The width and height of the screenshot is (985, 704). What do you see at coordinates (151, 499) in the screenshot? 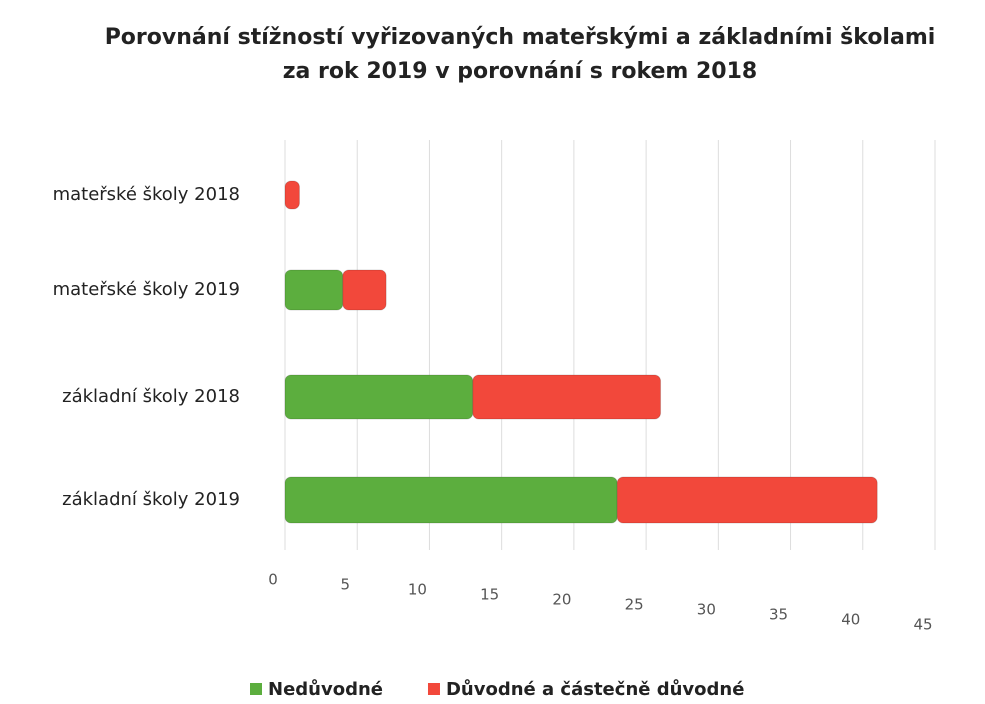
I see `y-tick-label: základní školy 2019` at bounding box center [151, 499].